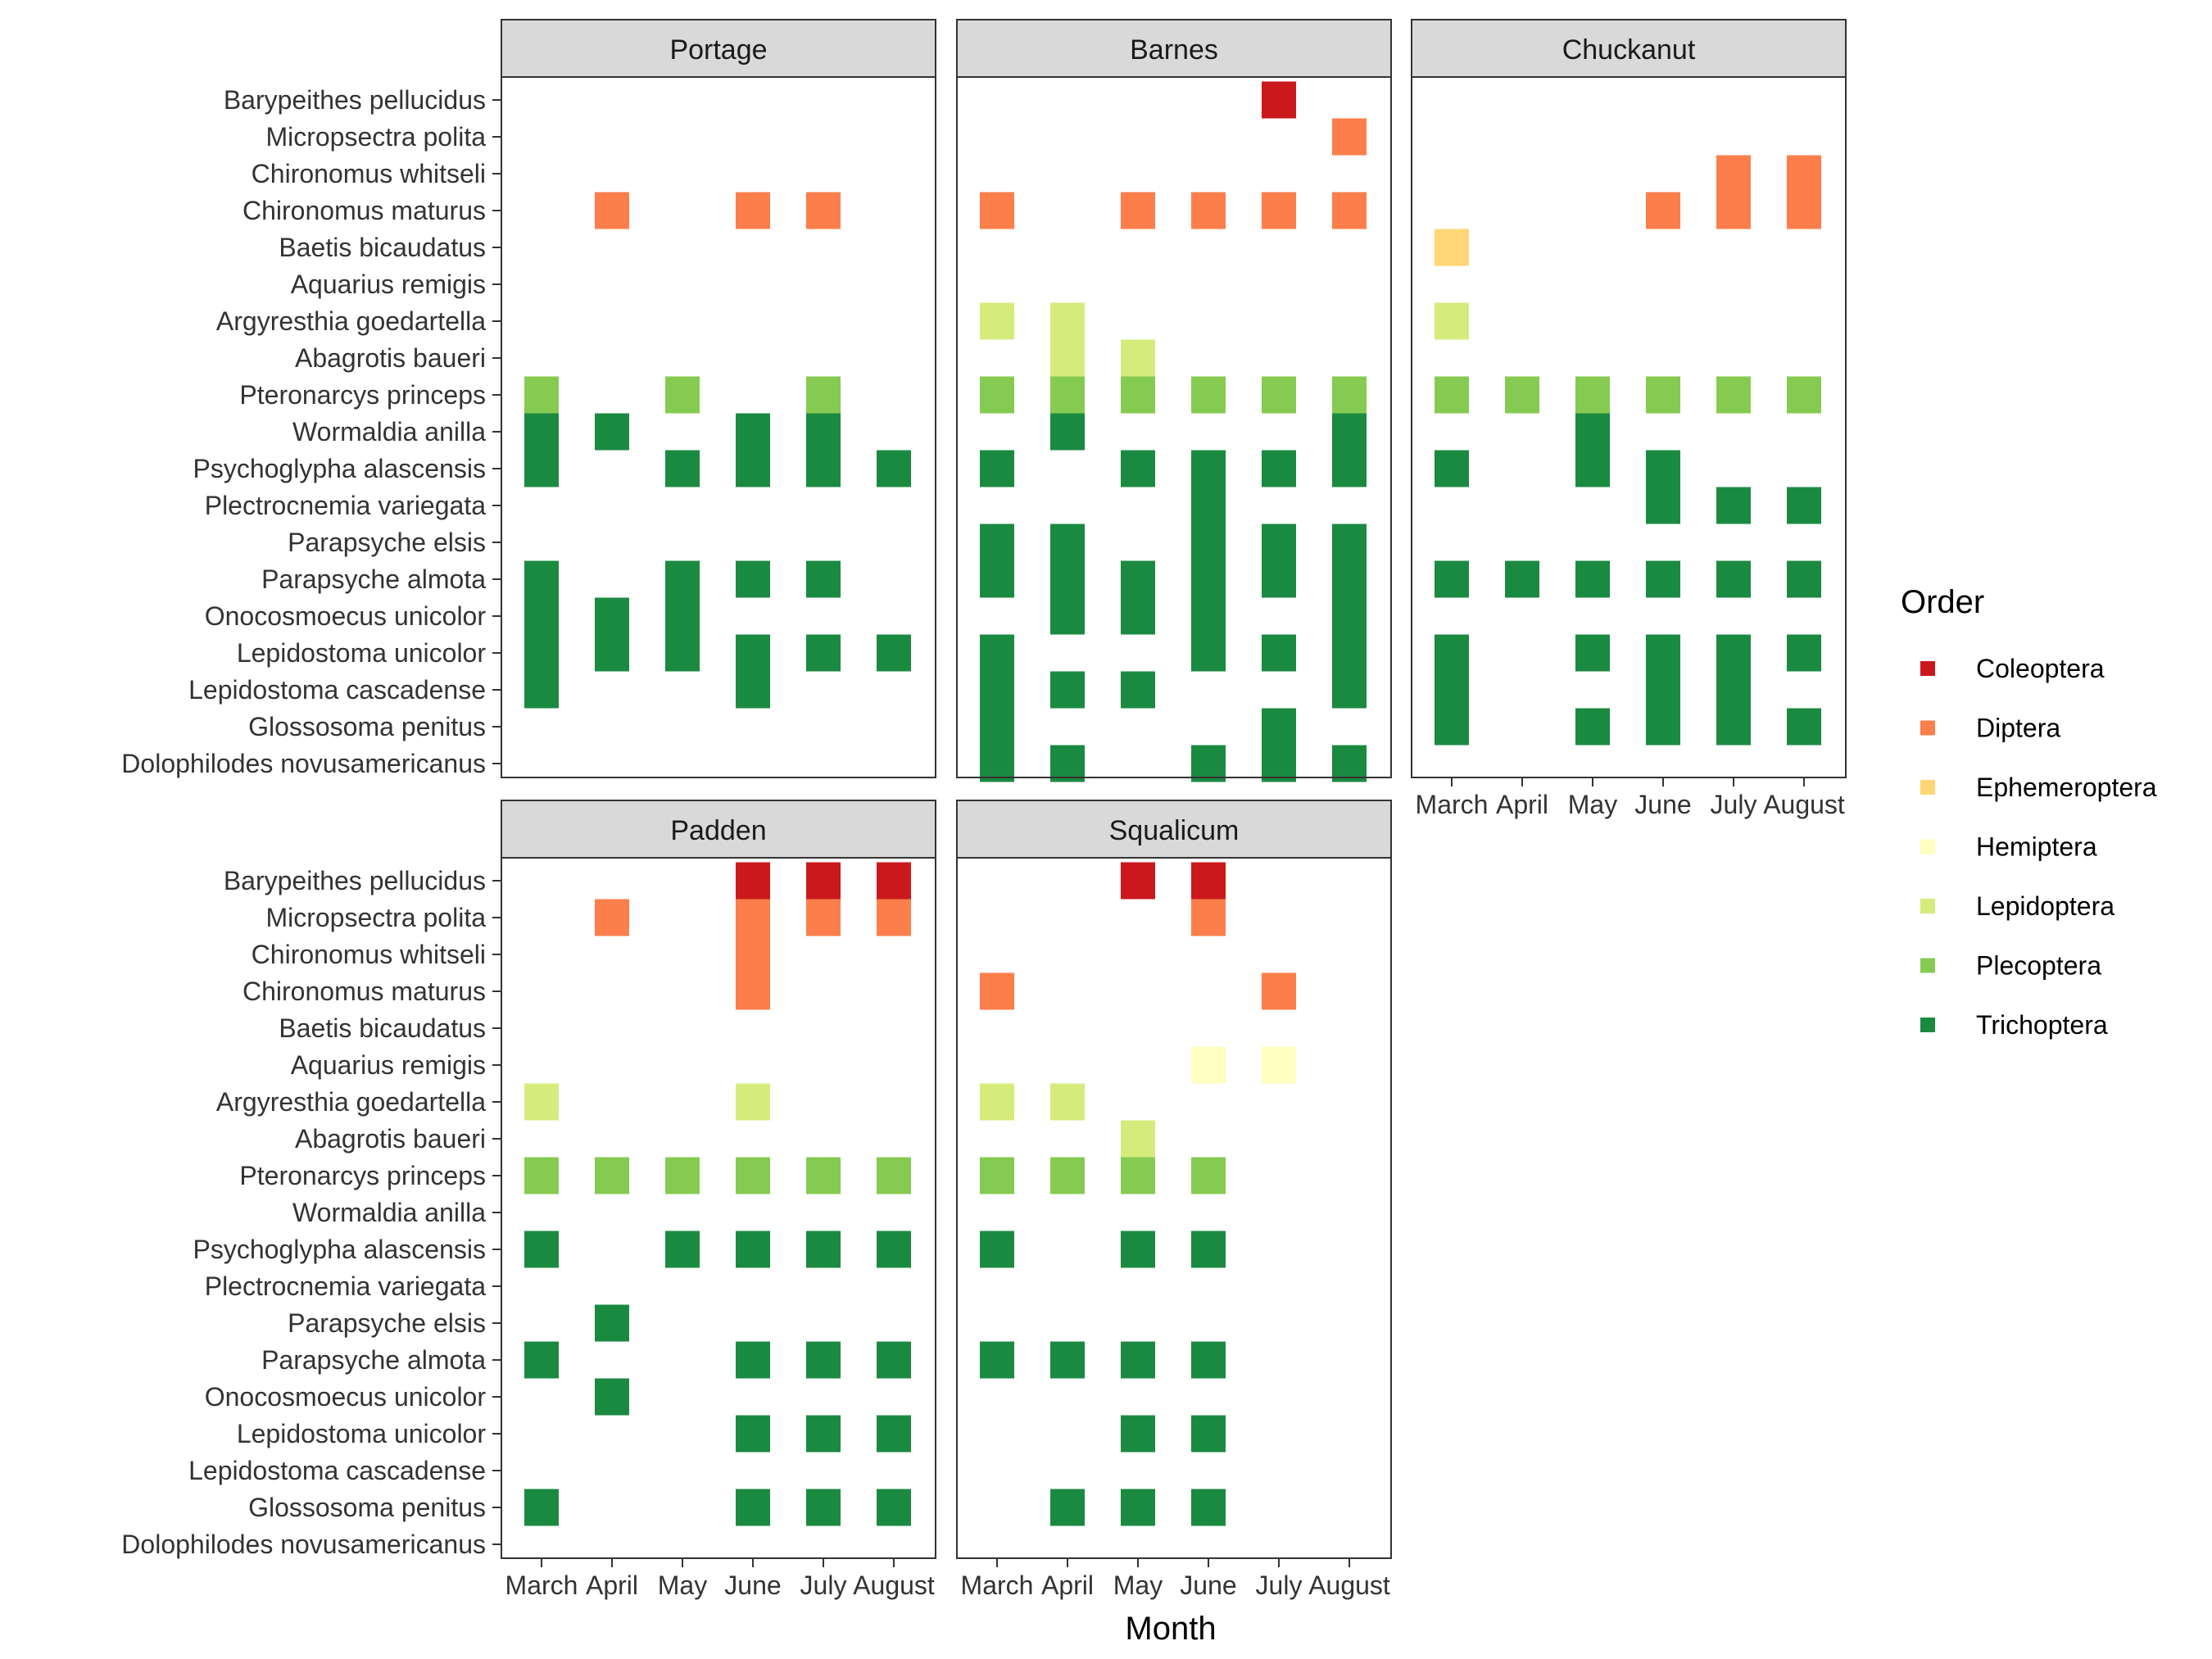  Describe the element at coordinates (390, 1139) in the screenshot. I see `y-tick-label: Abagrotis baueri` at that location.